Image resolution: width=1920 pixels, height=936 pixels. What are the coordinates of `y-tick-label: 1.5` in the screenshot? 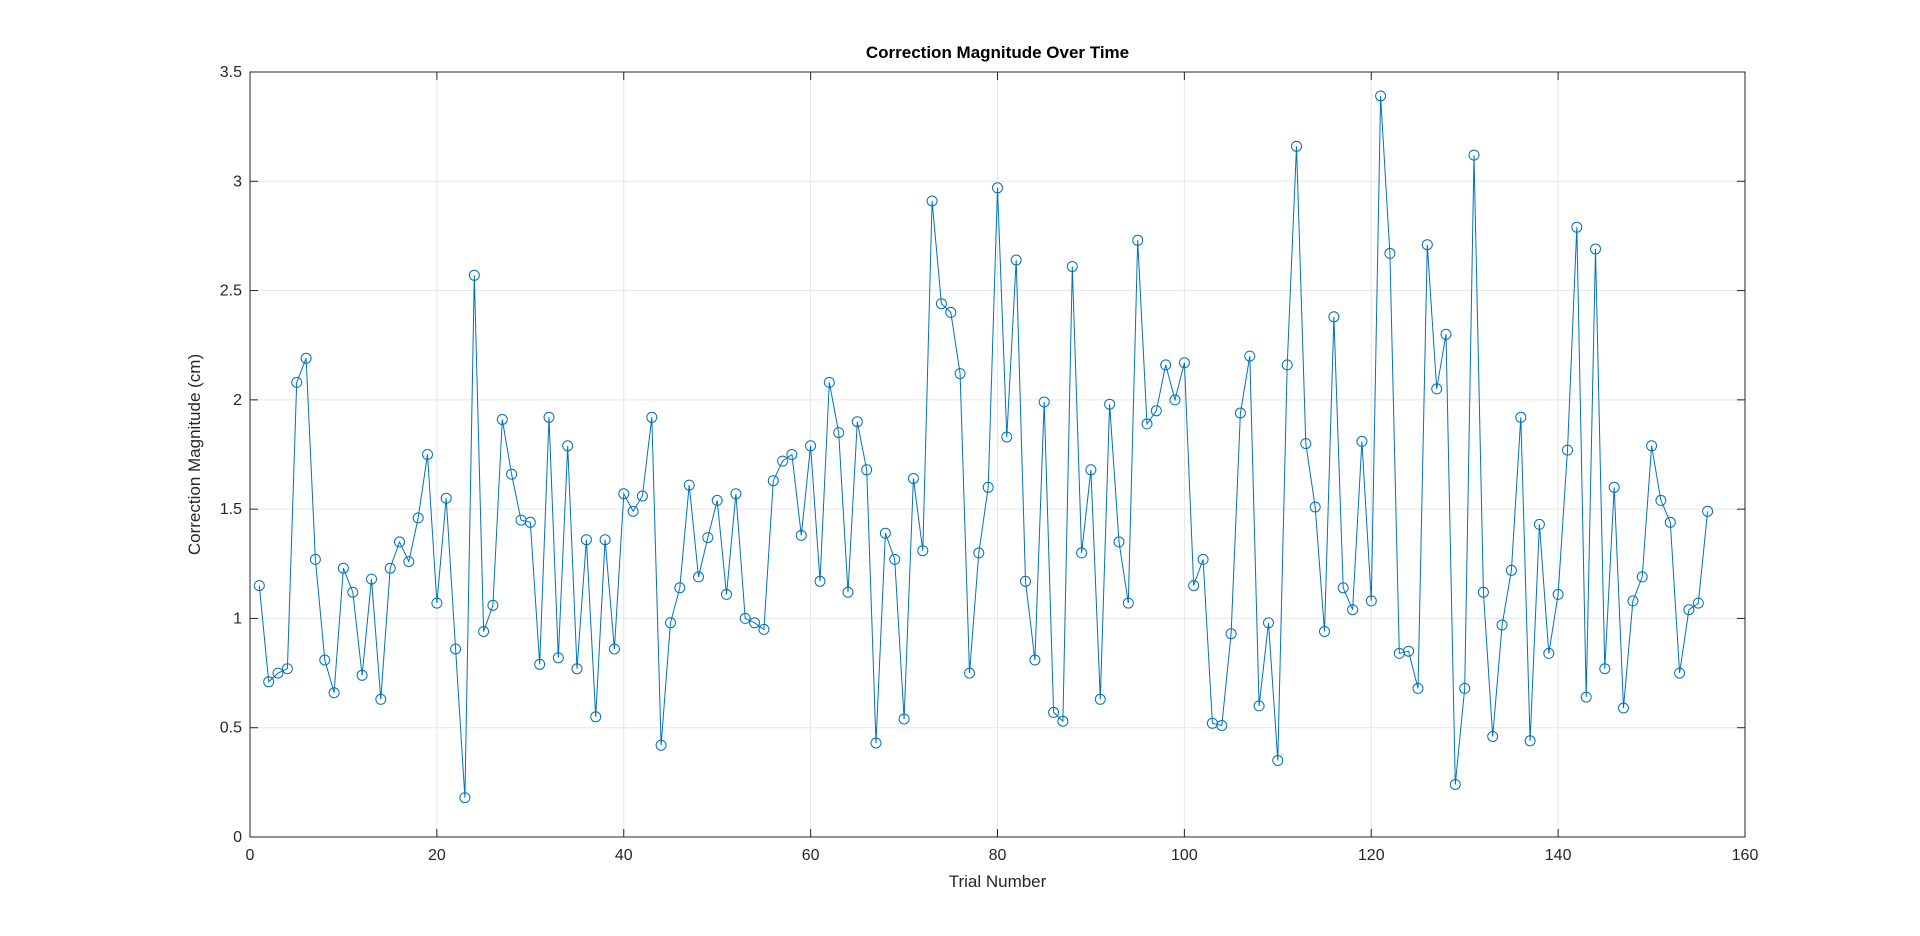 It's located at (231, 509).